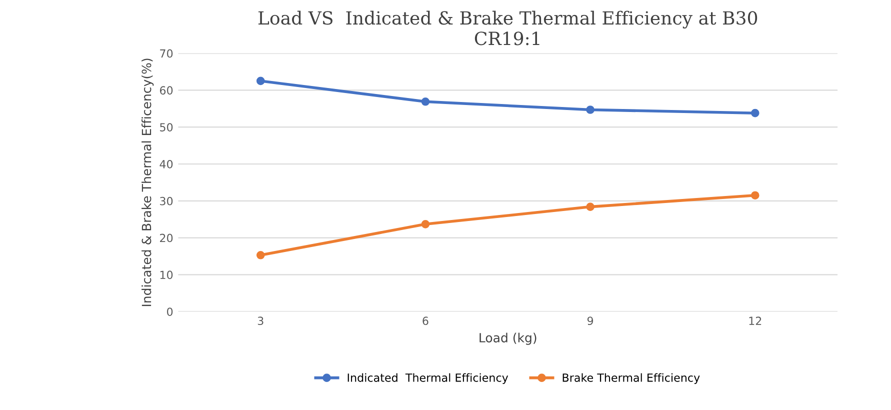  What do you see at coordinates (631, 378) in the screenshot?
I see `legend-label: Brake Thermal Efficiency` at bounding box center [631, 378].